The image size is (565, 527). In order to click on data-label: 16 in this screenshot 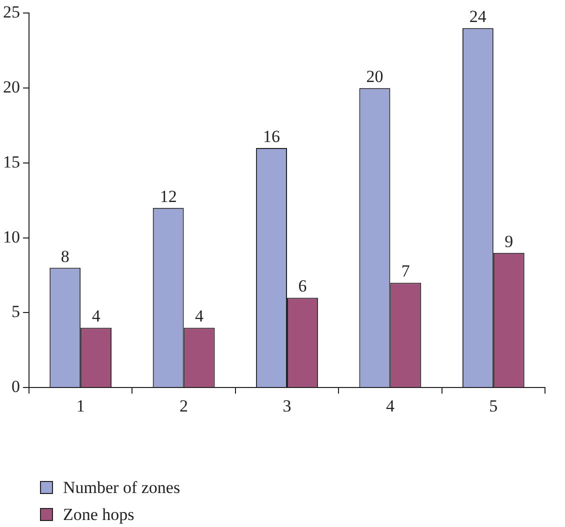, I will do `click(271, 136)`.